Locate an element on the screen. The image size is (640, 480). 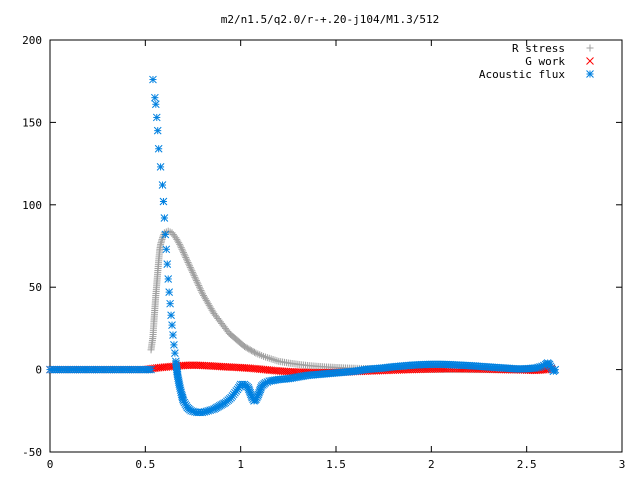
y-tick-label: 200 is located at coordinates (32, 40).